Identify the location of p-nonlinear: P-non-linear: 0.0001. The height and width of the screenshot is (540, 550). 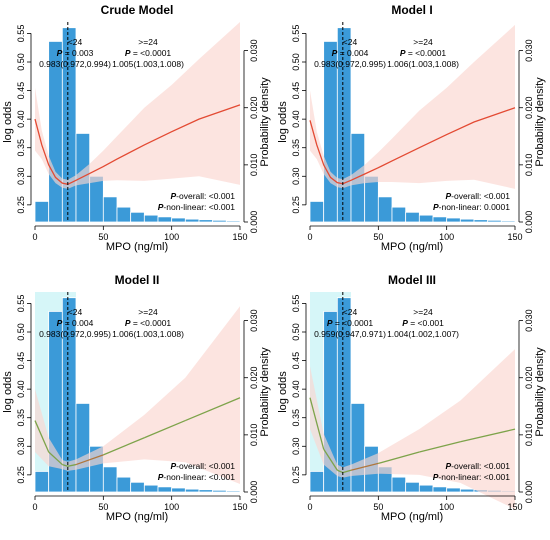
(471, 207).